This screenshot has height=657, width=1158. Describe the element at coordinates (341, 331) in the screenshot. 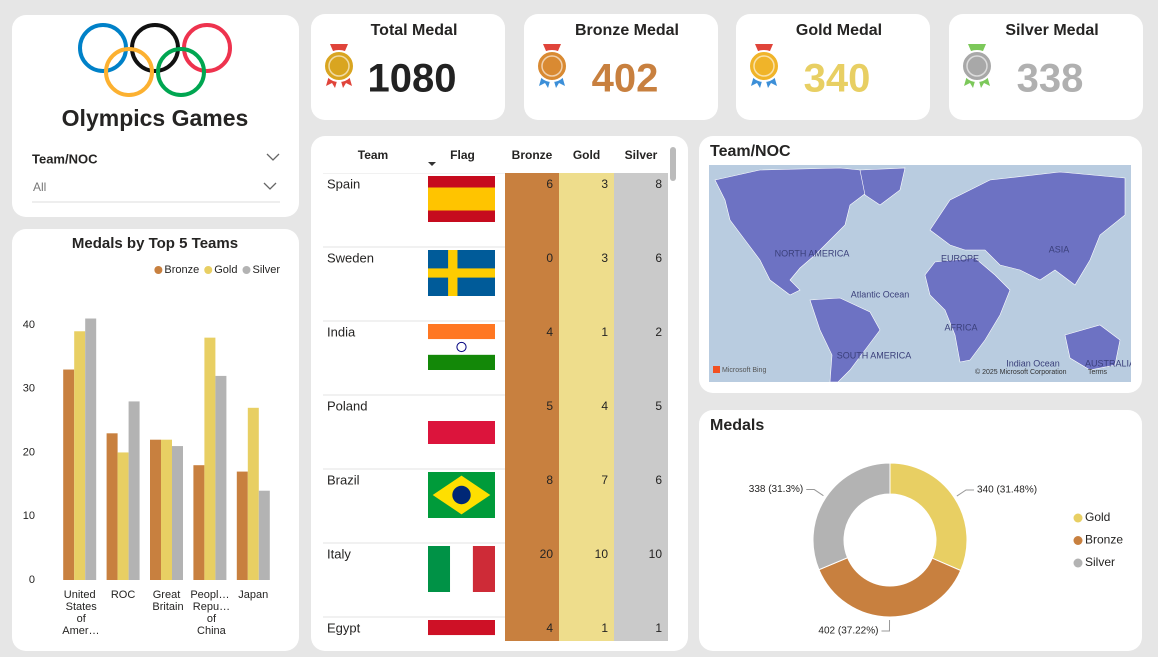

I see `team-name: India` at that location.